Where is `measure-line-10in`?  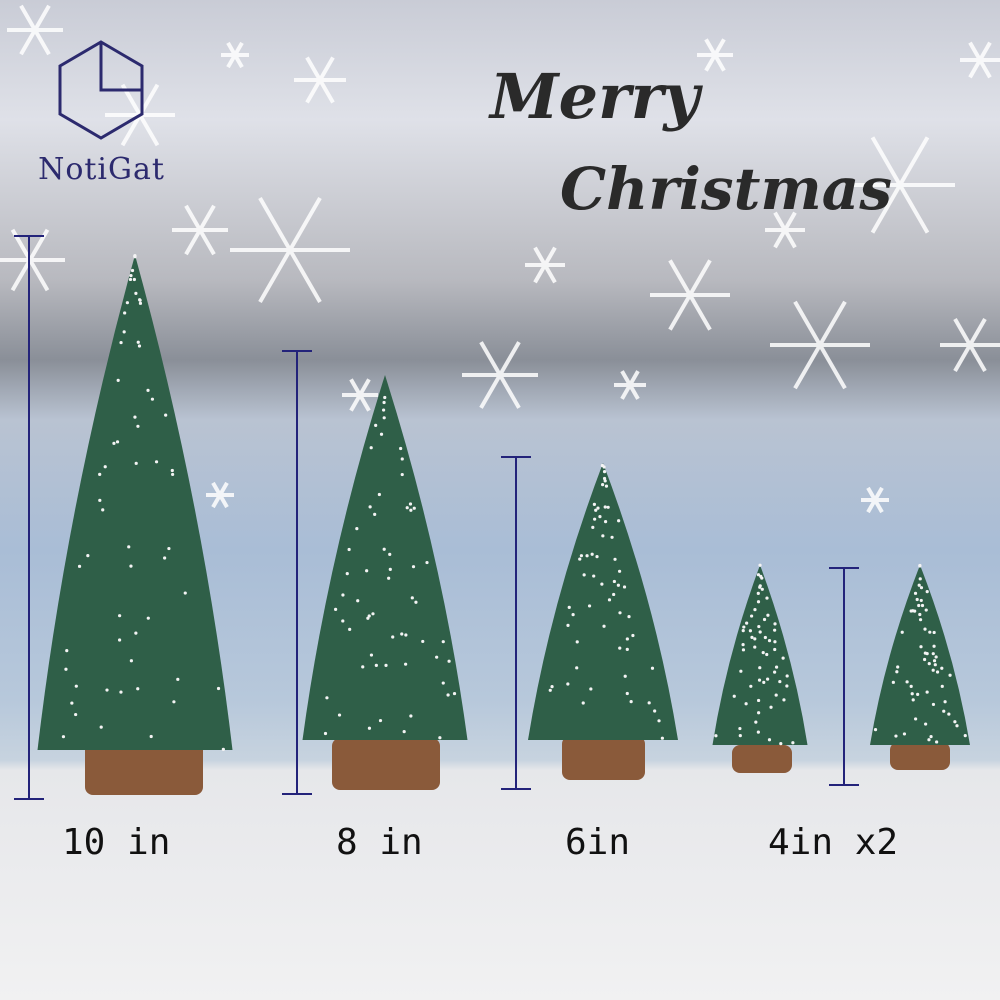 measure-line-10in is located at coordinates (29, 517).